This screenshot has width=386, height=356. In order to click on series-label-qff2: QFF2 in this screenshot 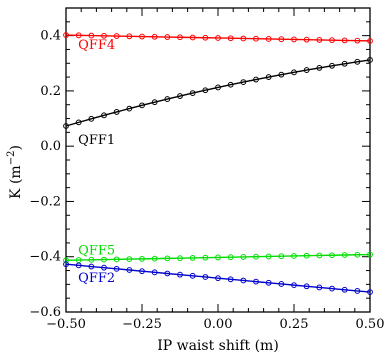, I will do `click(96, 278)`.